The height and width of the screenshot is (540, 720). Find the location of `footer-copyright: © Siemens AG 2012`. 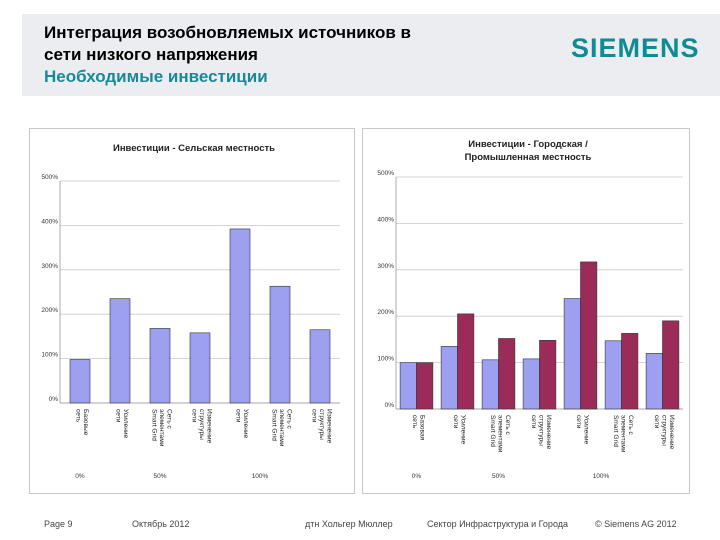

footer-copyright: © Siemens AG 2012 is located at coordinates (636, 524).